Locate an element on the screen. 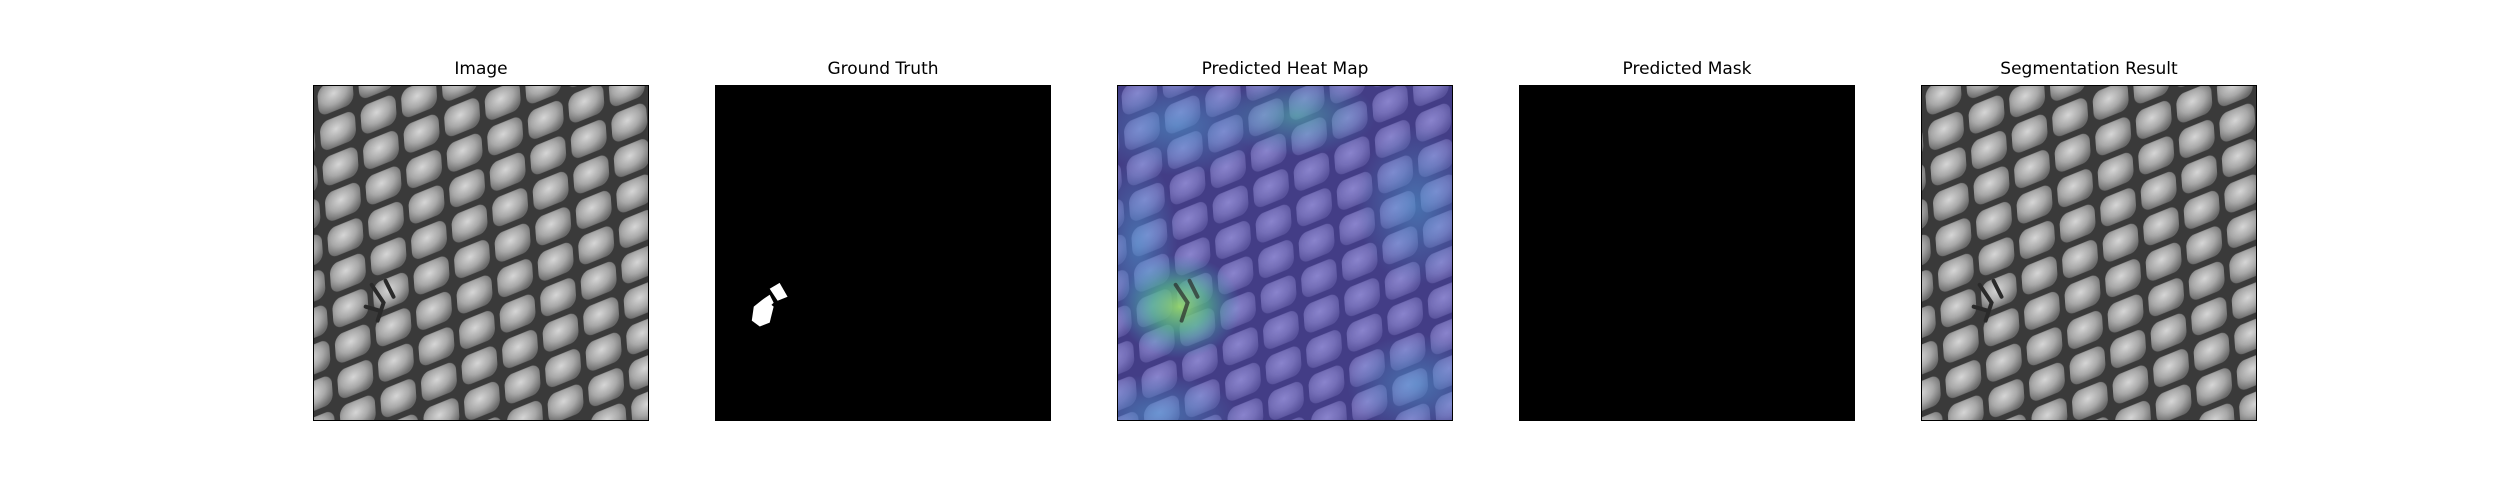  heat-hotspot is located at coordinates (1180, 306).